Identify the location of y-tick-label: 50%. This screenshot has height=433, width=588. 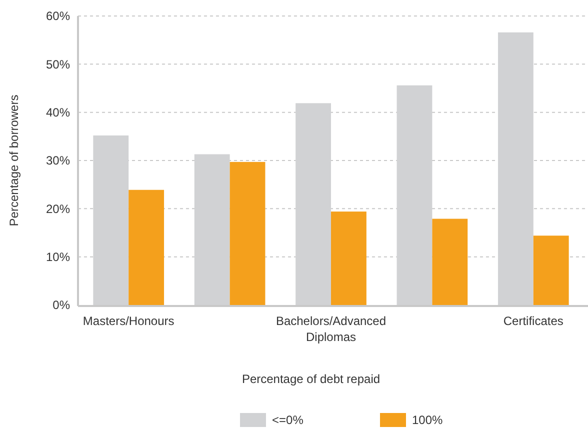
(58, 64).